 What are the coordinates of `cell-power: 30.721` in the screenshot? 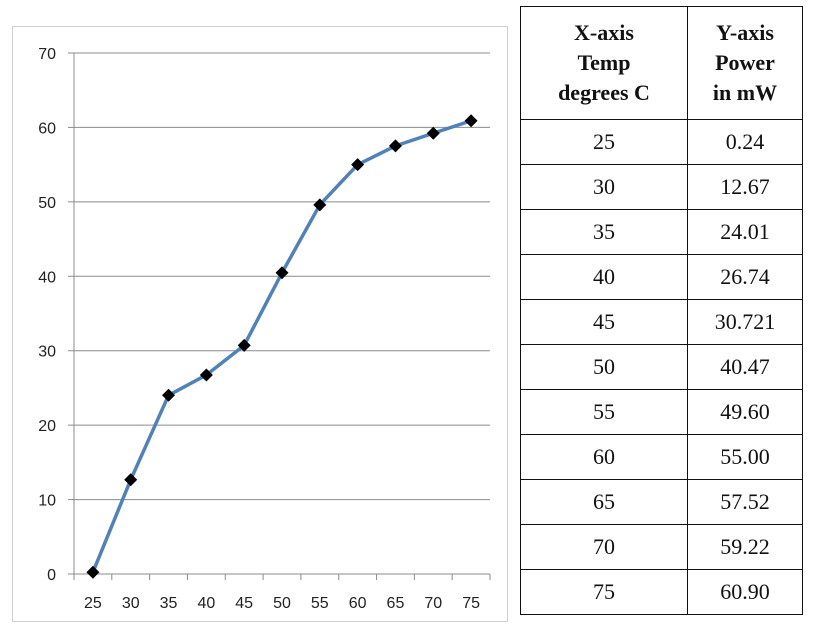 It's located at (745, 322).